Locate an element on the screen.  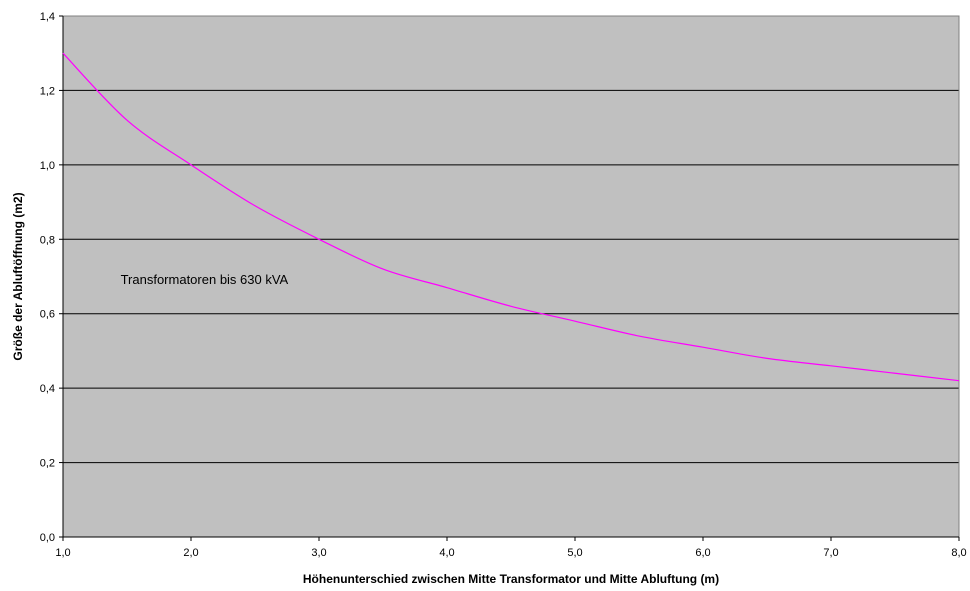
y-axis-label: Größe der Abluftöffnung (m2) is located at coordinates (18, 276).